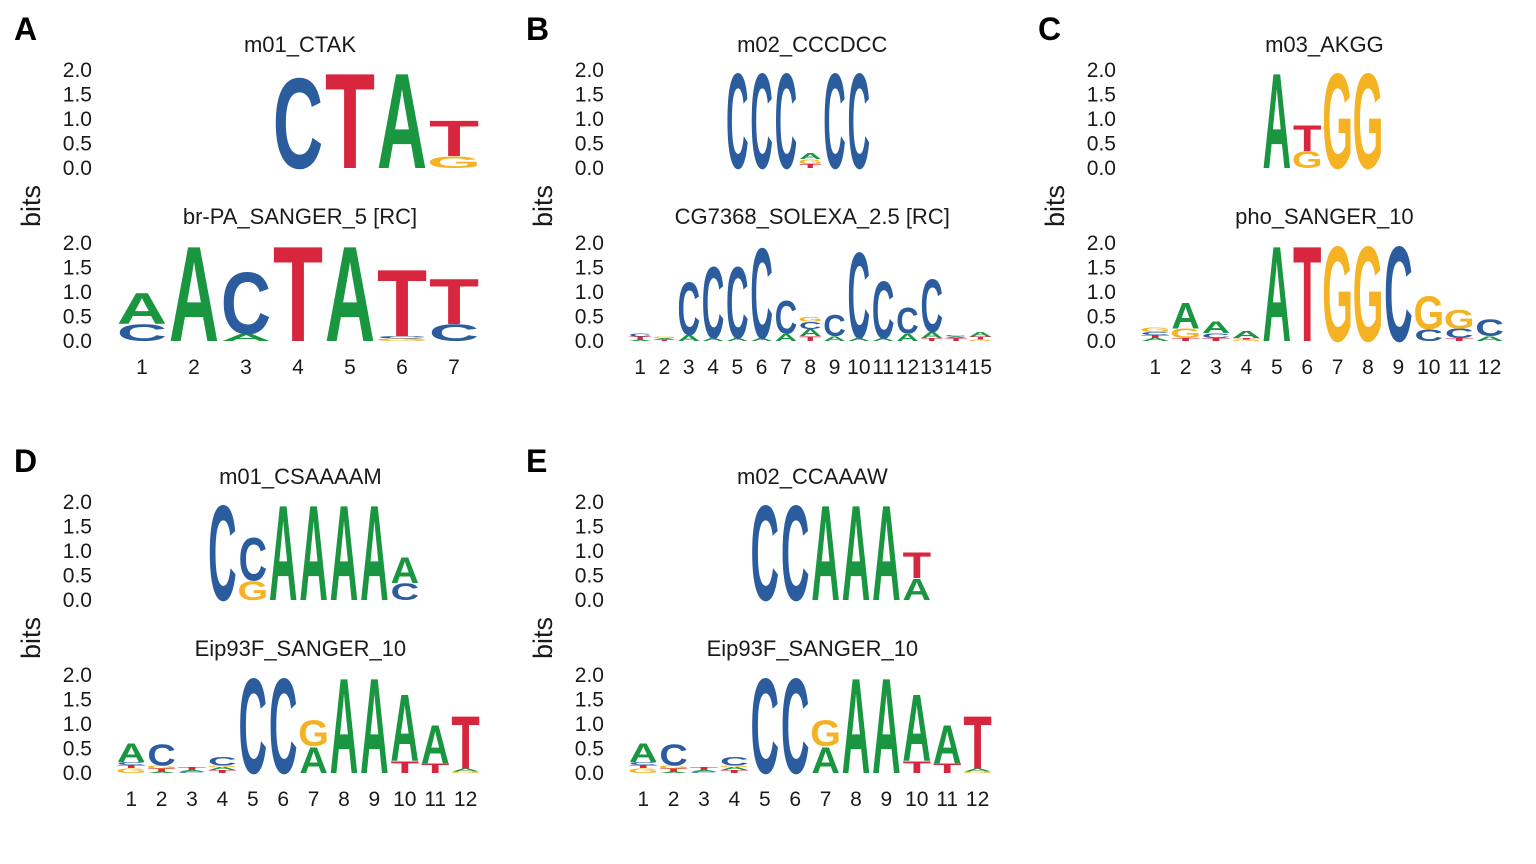 The image size is (1536, 864). Describe the element at coordinates (1277, 122) in the screenshot. I see `query-logo-column-1: A` at that location.